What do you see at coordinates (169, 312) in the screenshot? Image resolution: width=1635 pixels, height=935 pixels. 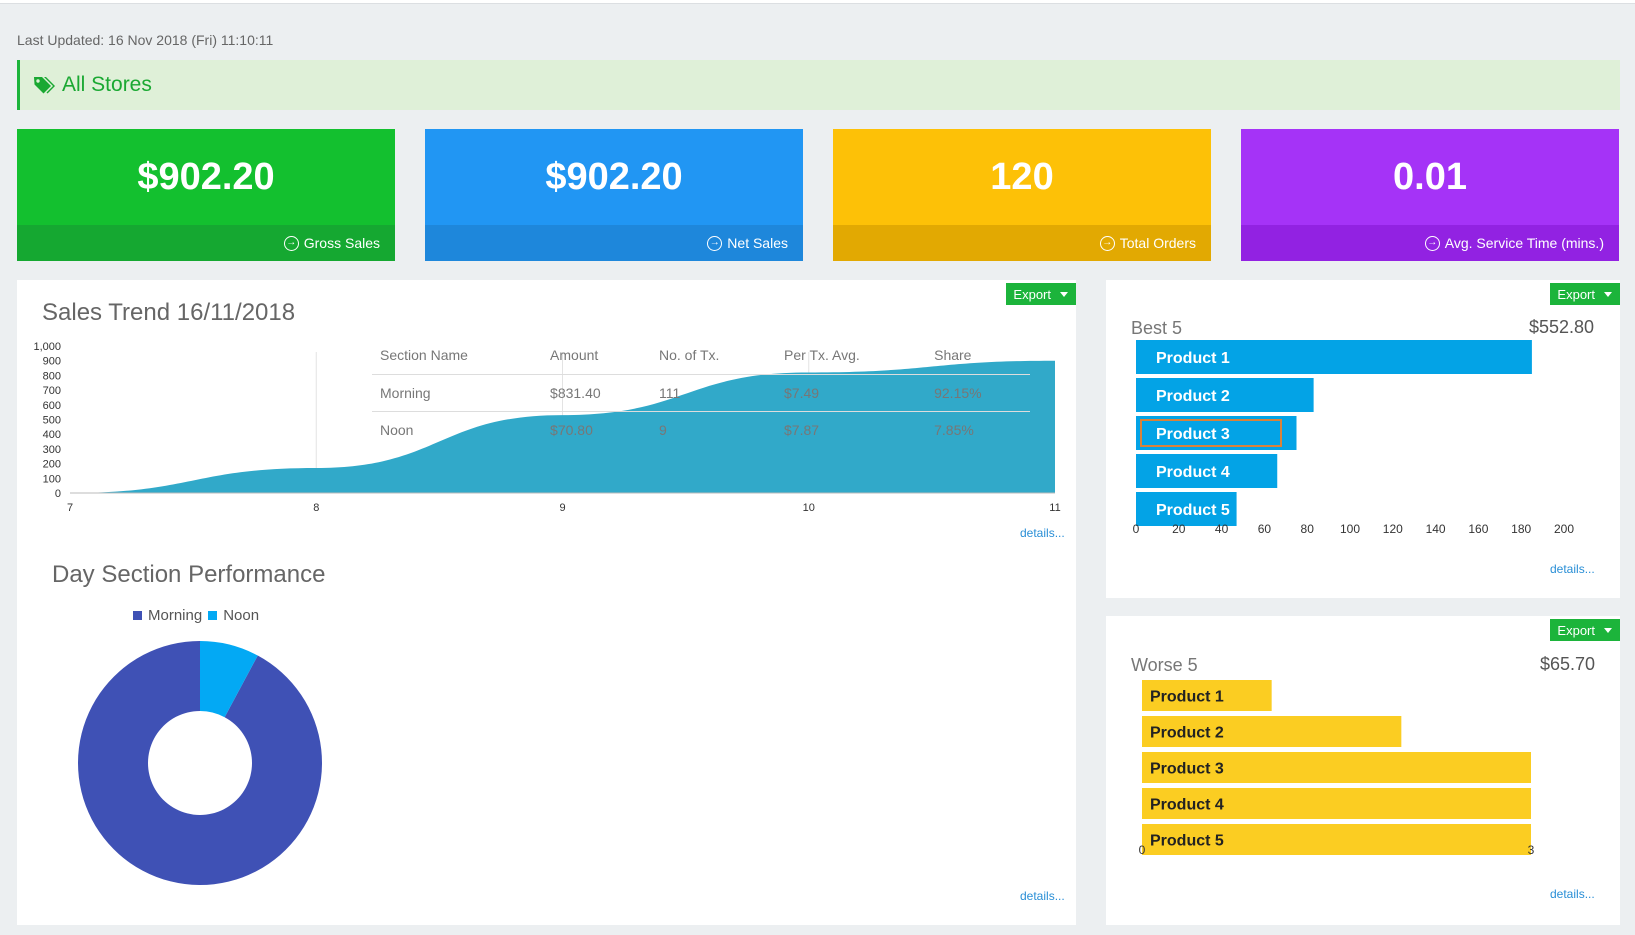 I see `sales-trend-title: Sales Trend 16/11/2018` at bounding box center [169, 312].